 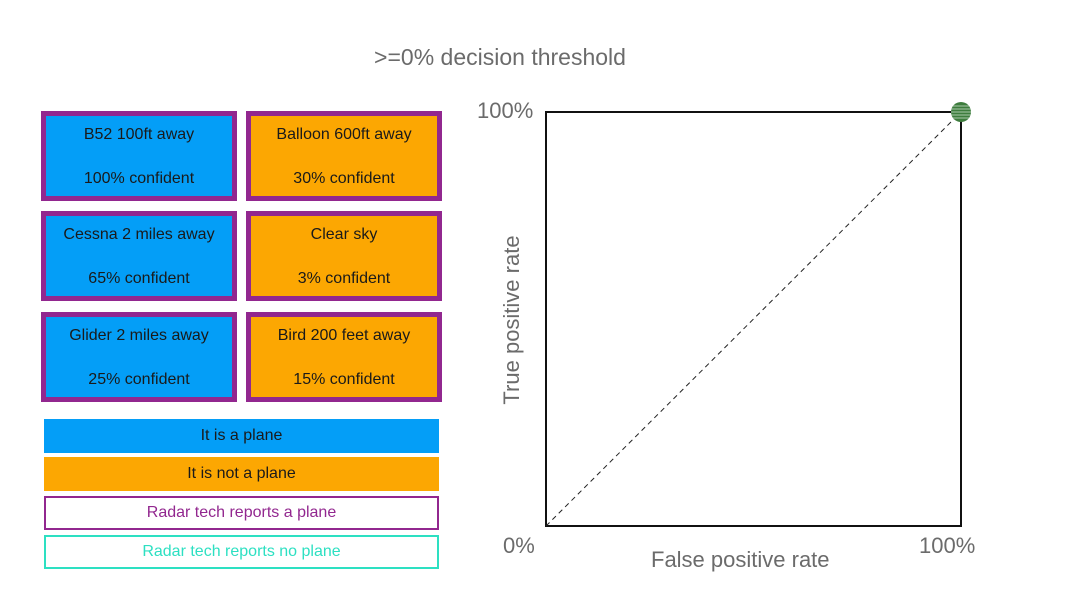 I want to click on card-confidence: 15% confident, so click(x=344, y=379).